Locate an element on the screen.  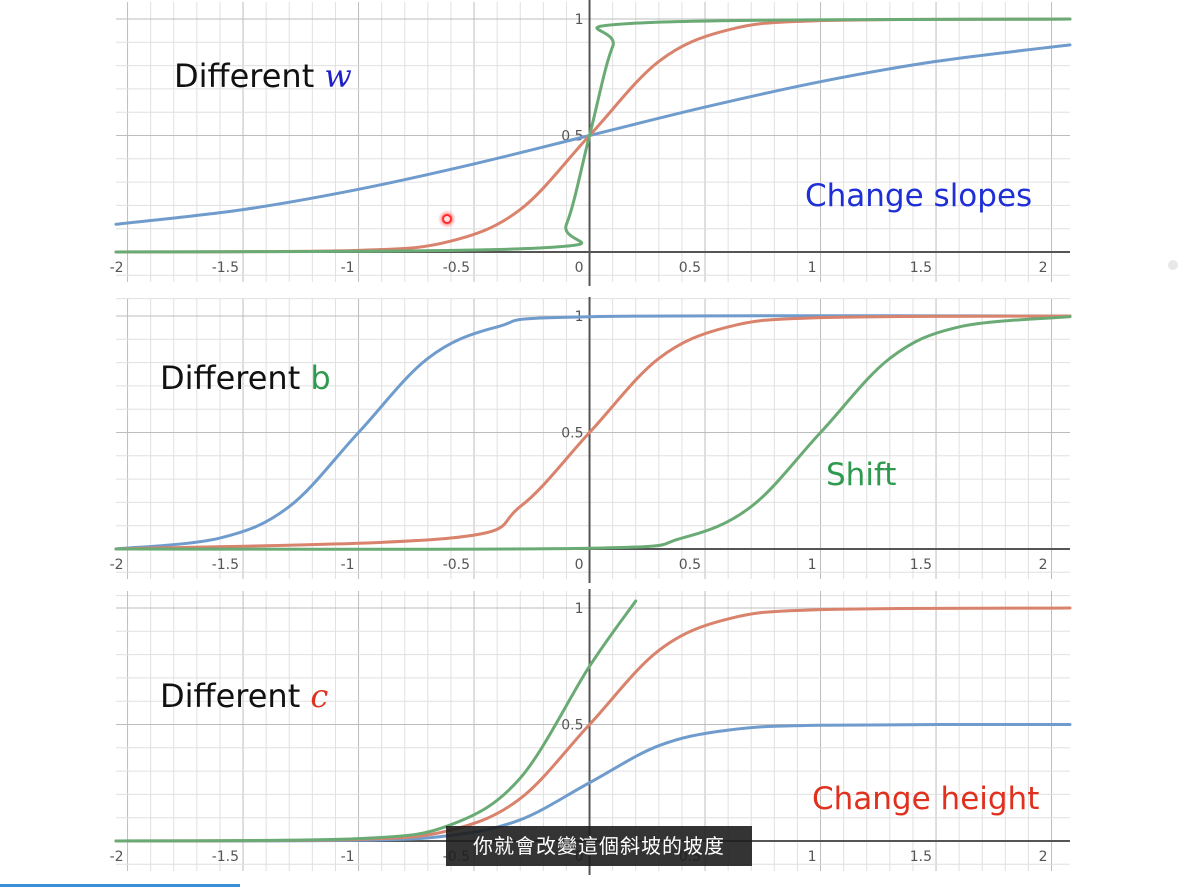
panel-title-w: Different w is located at coordinates (263, 76).